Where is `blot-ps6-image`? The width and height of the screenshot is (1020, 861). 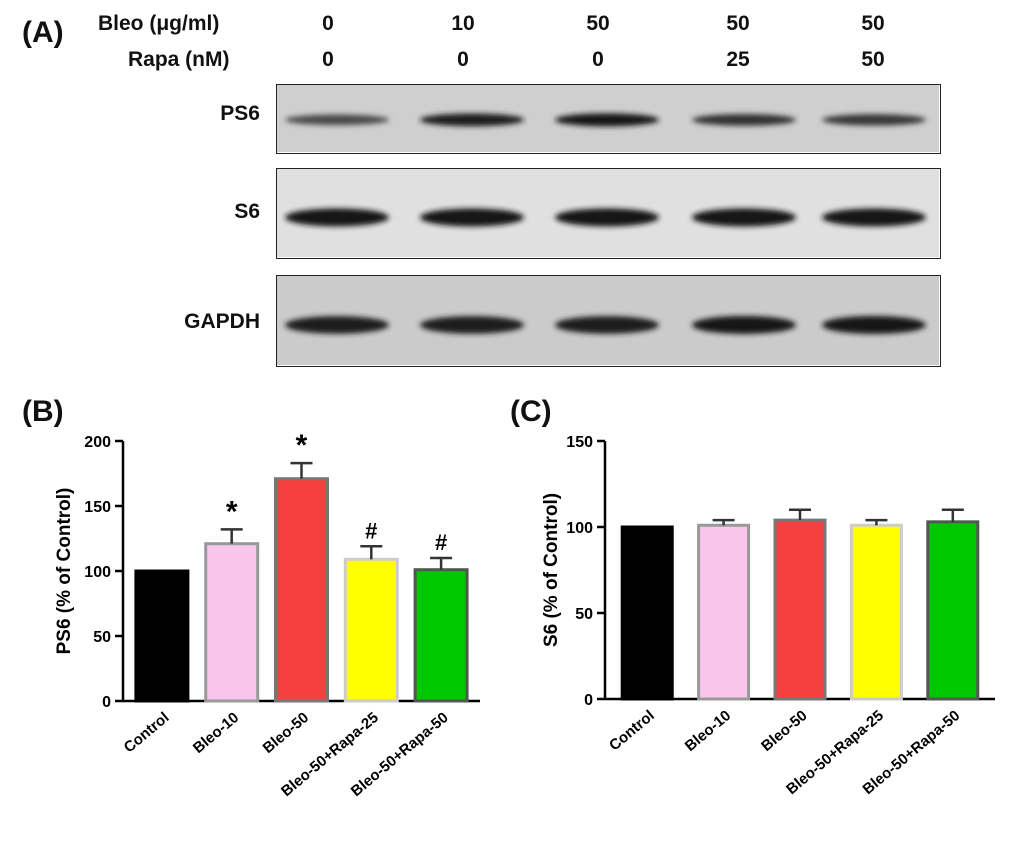
blot-ps6-image is located at coordinates (608, 118).